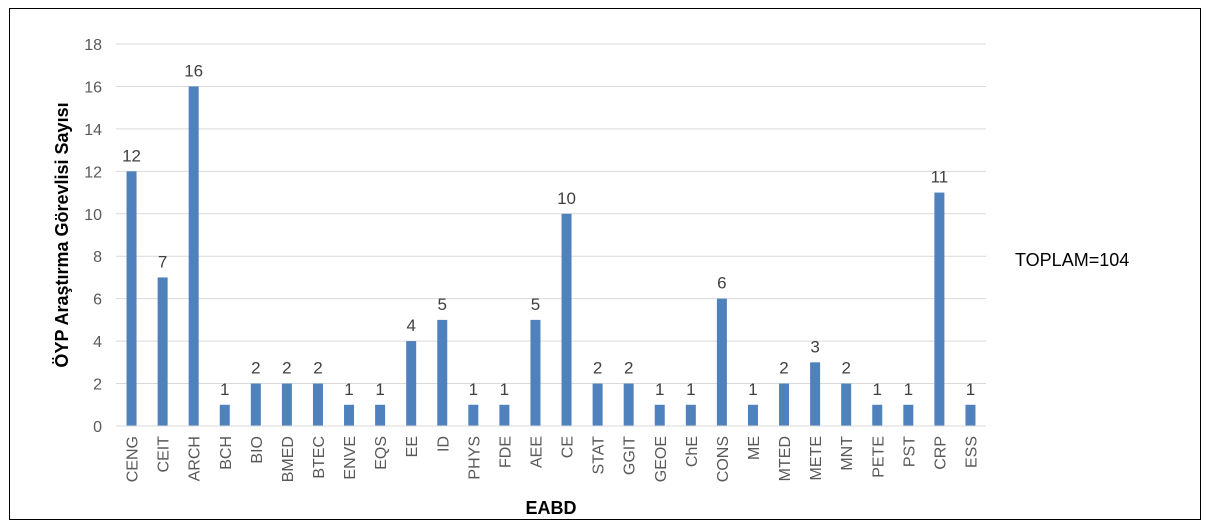 The width and height of the screenshot is (1212, 527). Describe the element at coordinates (815, 394) in the screenshot. I see `bar-mete` at that location.